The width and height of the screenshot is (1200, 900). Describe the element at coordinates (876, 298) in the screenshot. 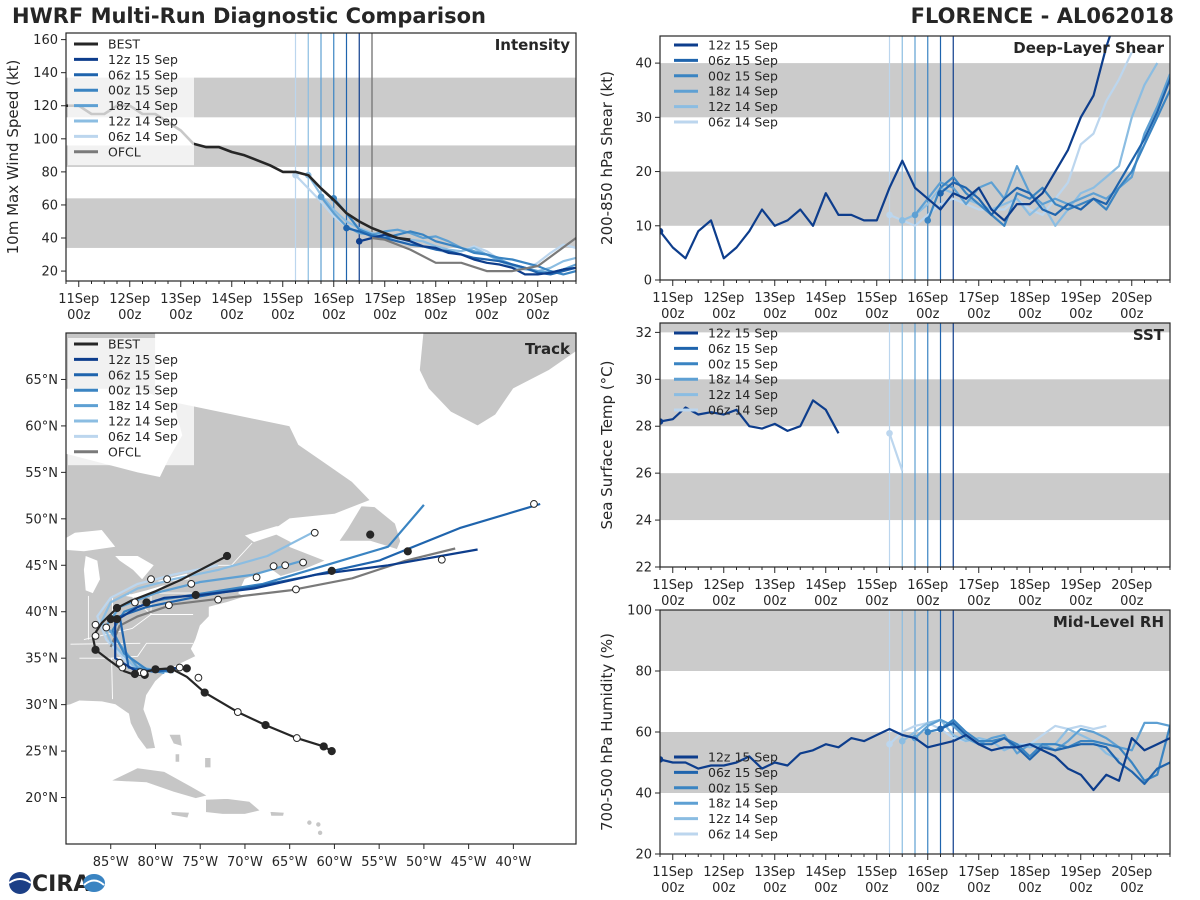

I see `x-tick-label: 15Sep` at that location.